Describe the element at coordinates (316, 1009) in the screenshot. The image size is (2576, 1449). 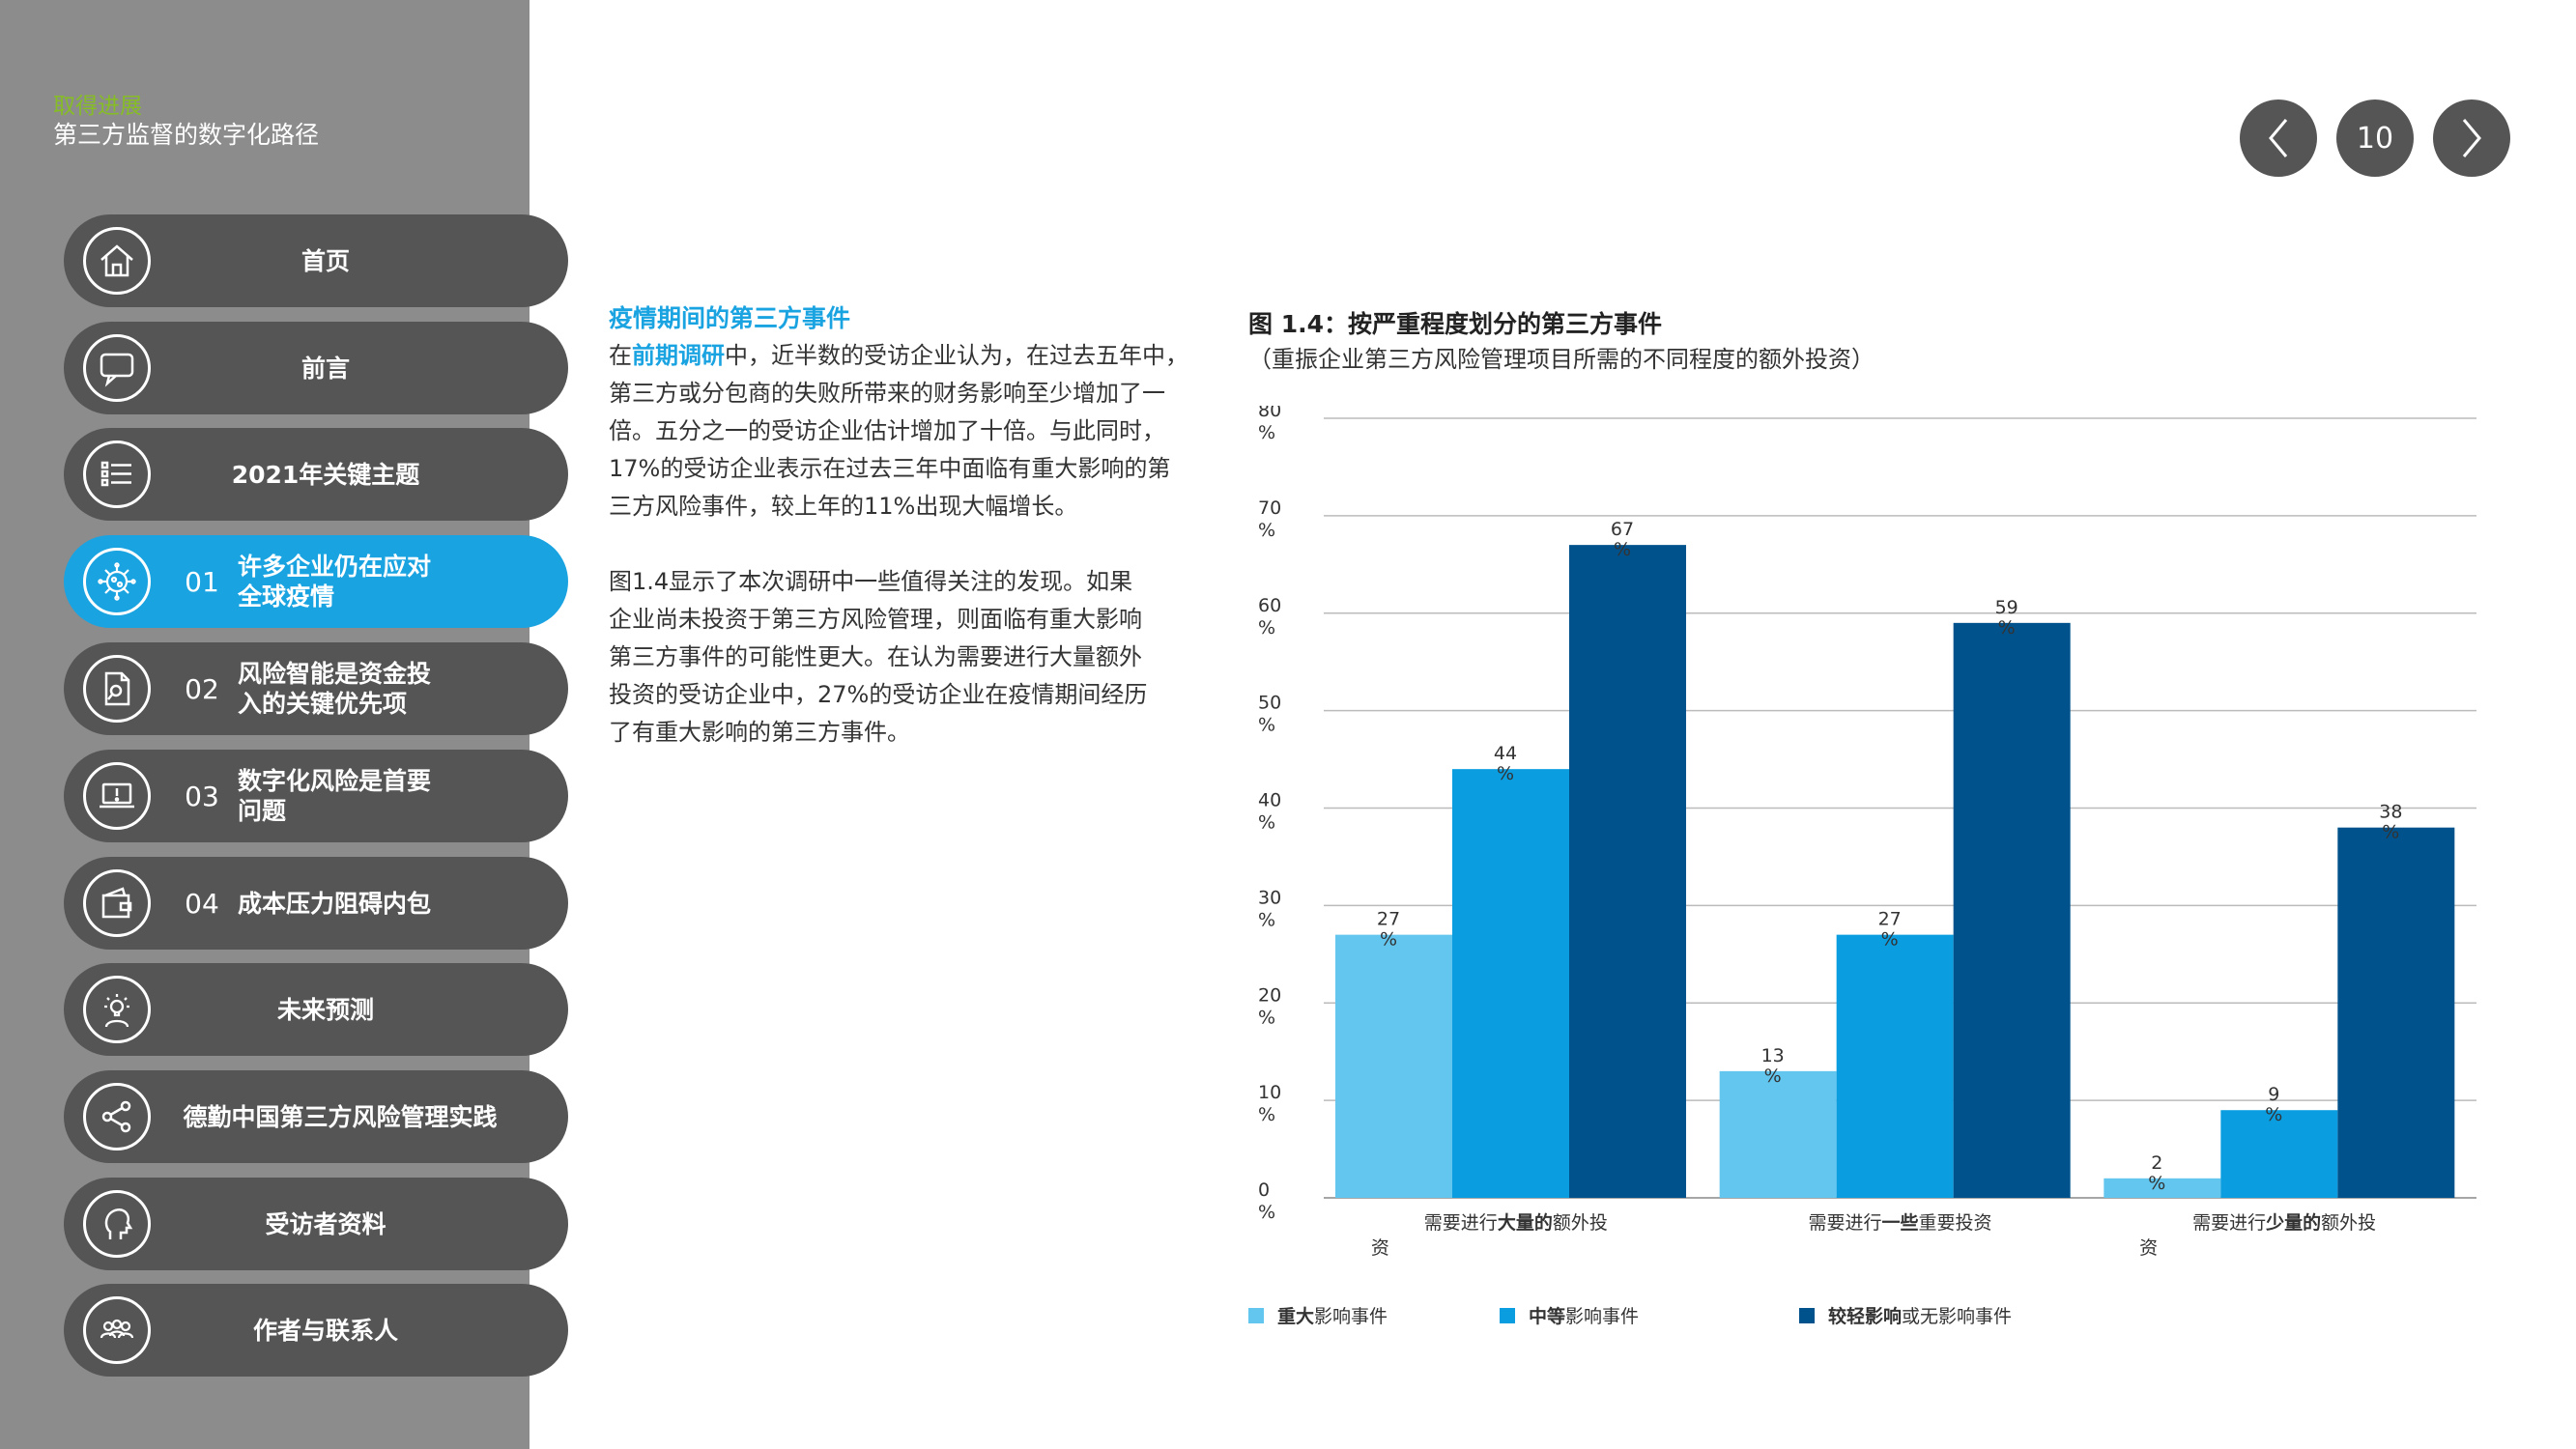
I see `nav-item-forecast: 未来预测` at that location.